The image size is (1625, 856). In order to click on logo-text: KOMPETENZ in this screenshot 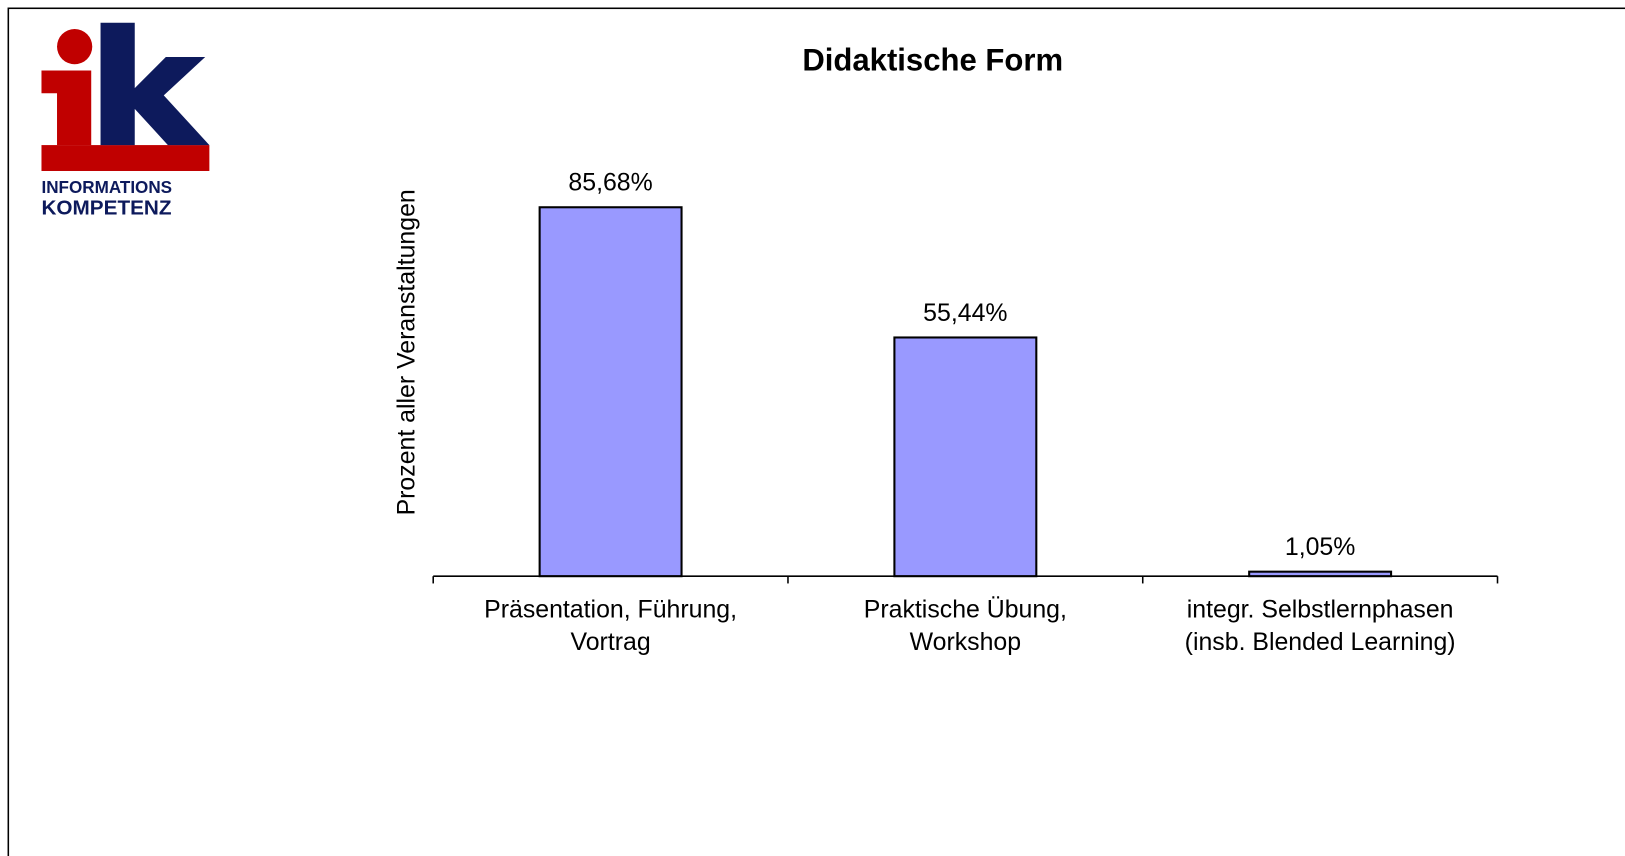, I will do `click(106, 208)`.